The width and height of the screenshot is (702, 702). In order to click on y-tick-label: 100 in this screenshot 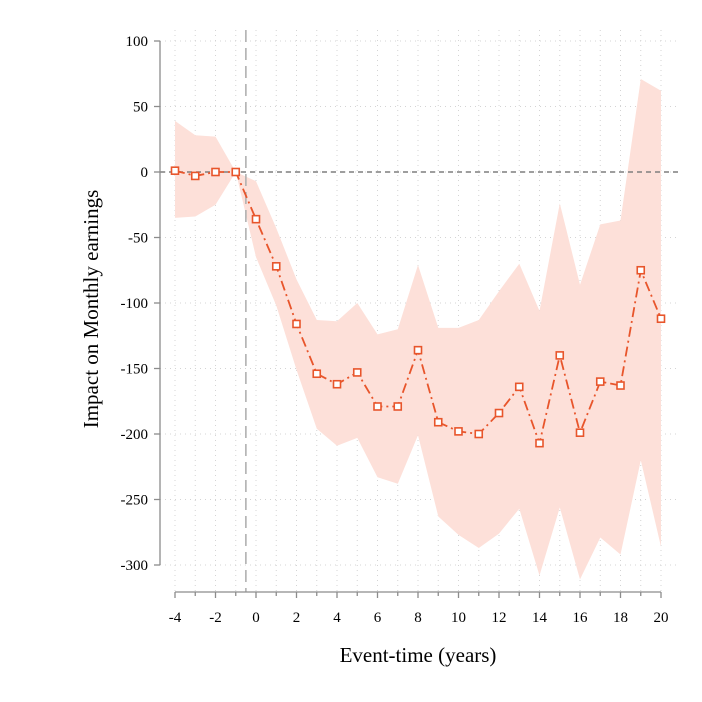, I will do `click(137, 42)`.